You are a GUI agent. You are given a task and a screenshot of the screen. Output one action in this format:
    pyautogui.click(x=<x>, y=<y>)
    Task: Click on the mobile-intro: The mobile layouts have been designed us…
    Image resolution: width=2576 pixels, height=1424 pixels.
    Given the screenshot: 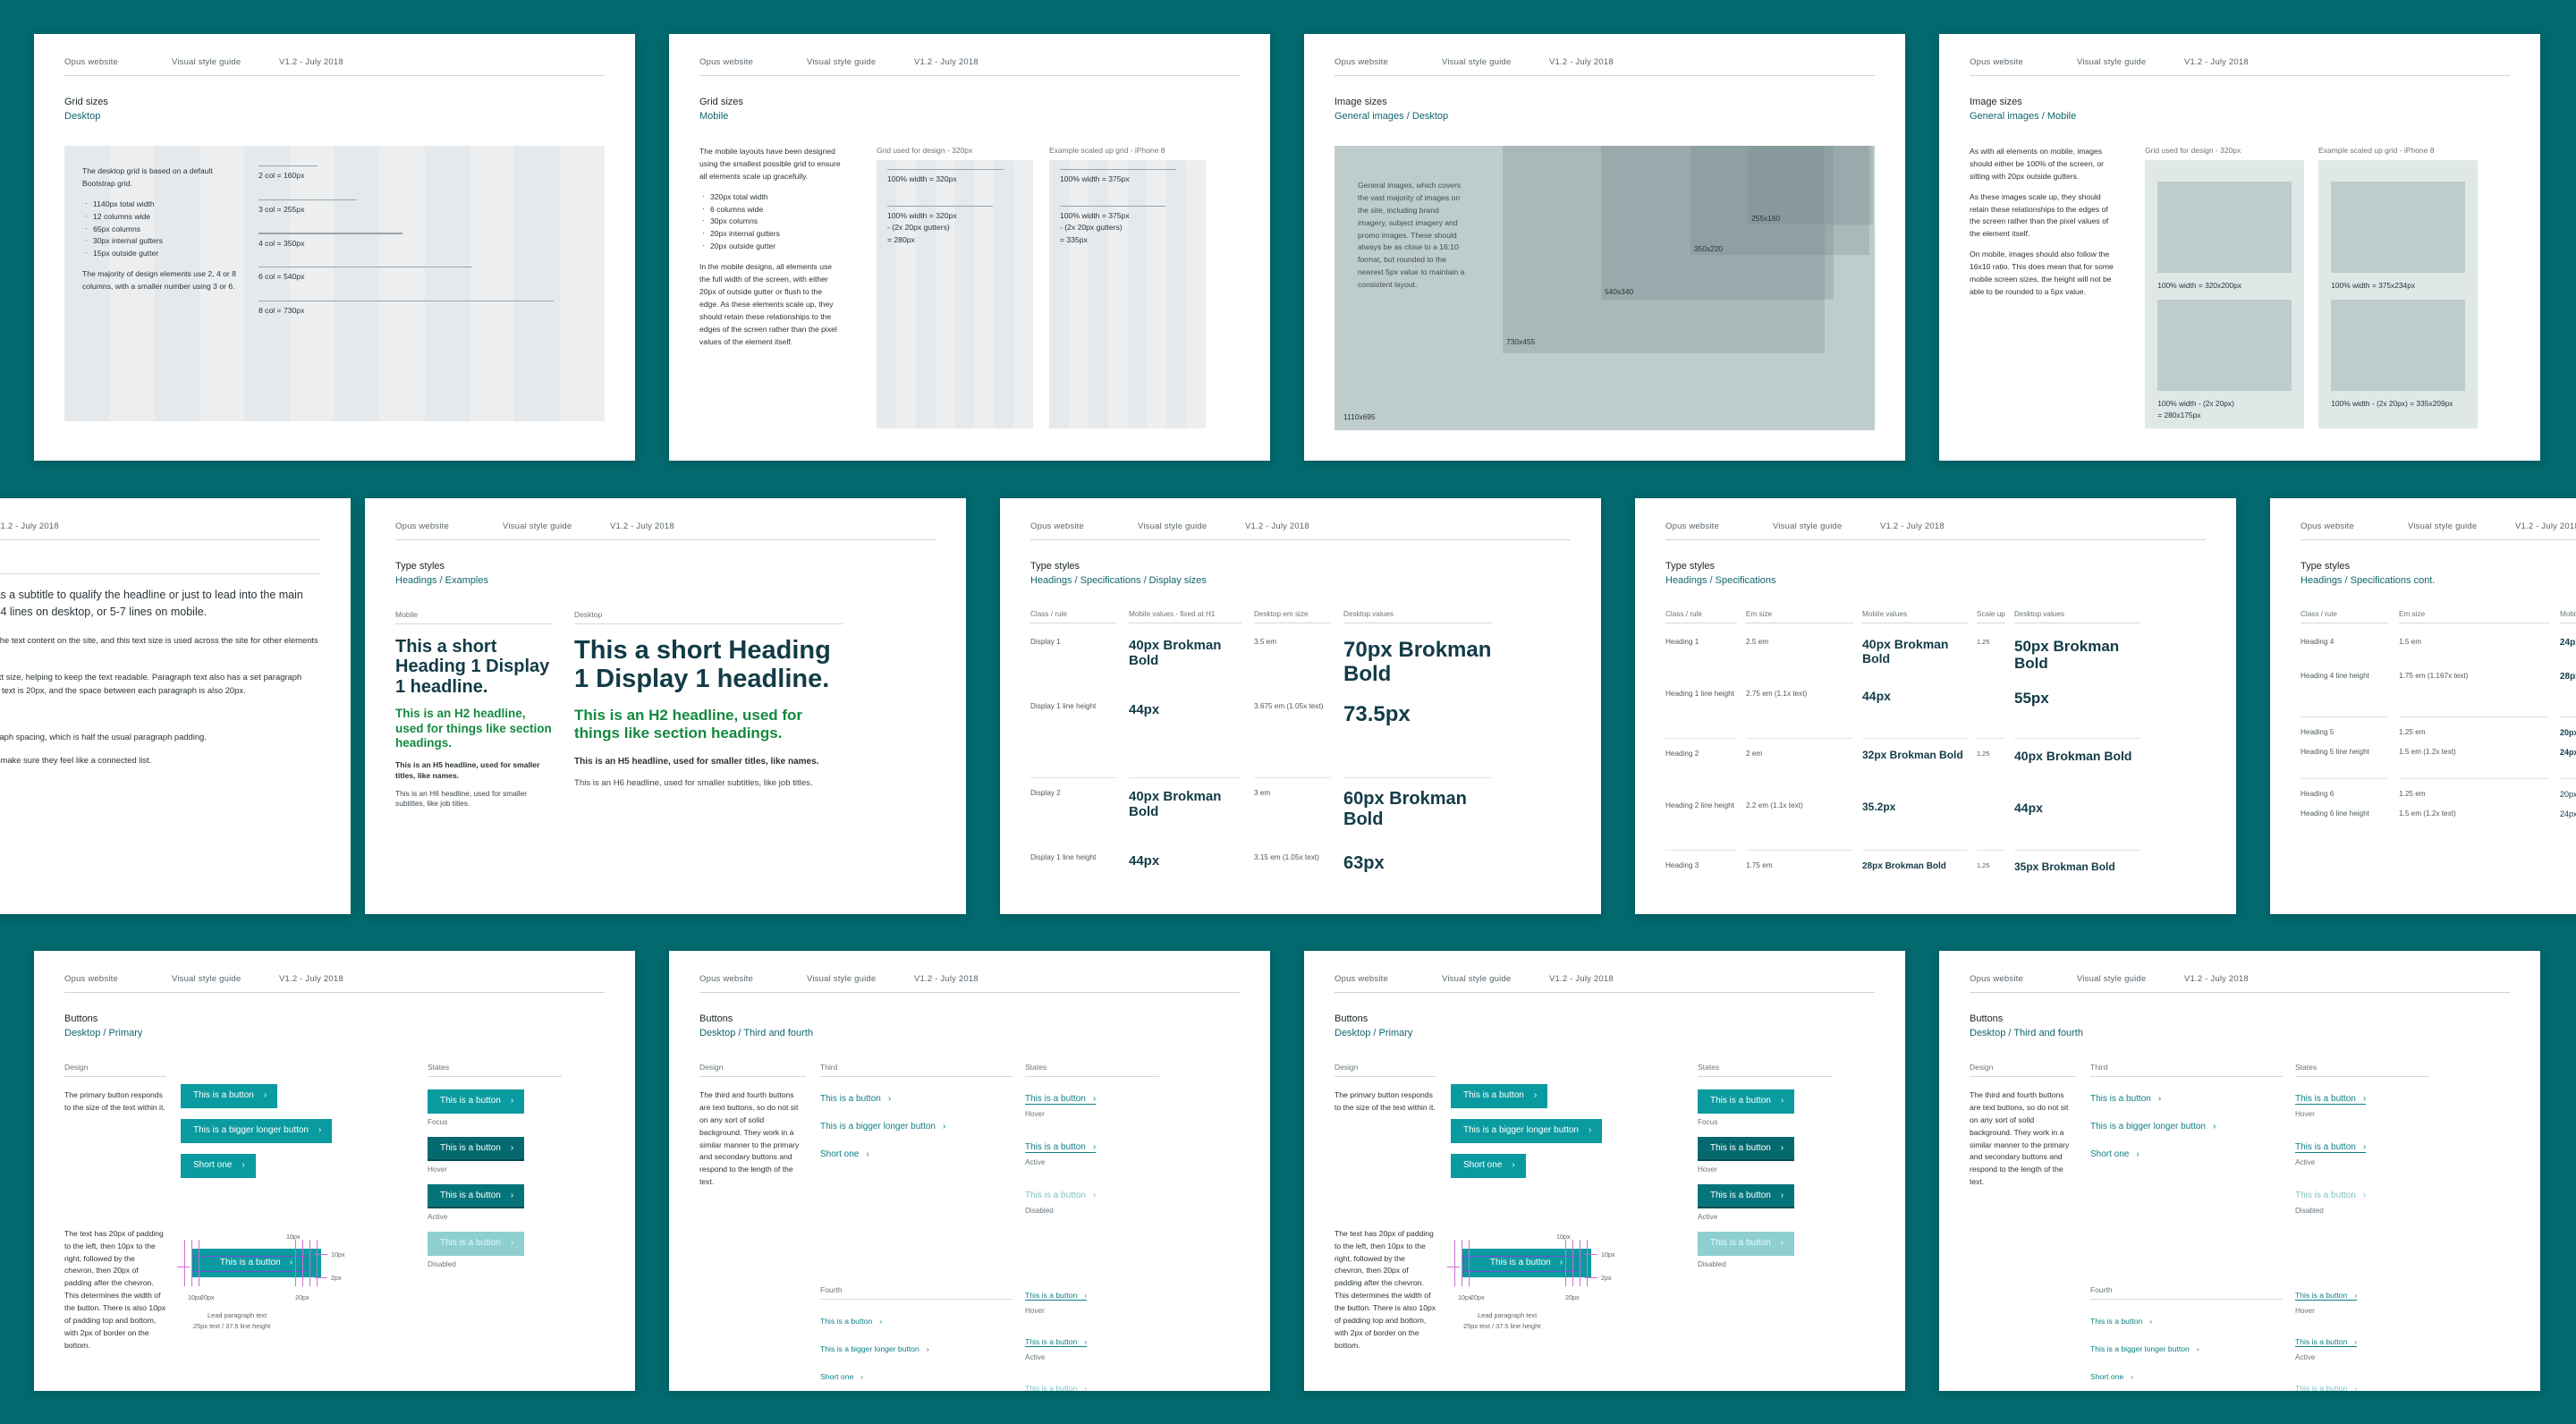 What is the action you would take?
    pyautogui.click(x=770, y=163)
    